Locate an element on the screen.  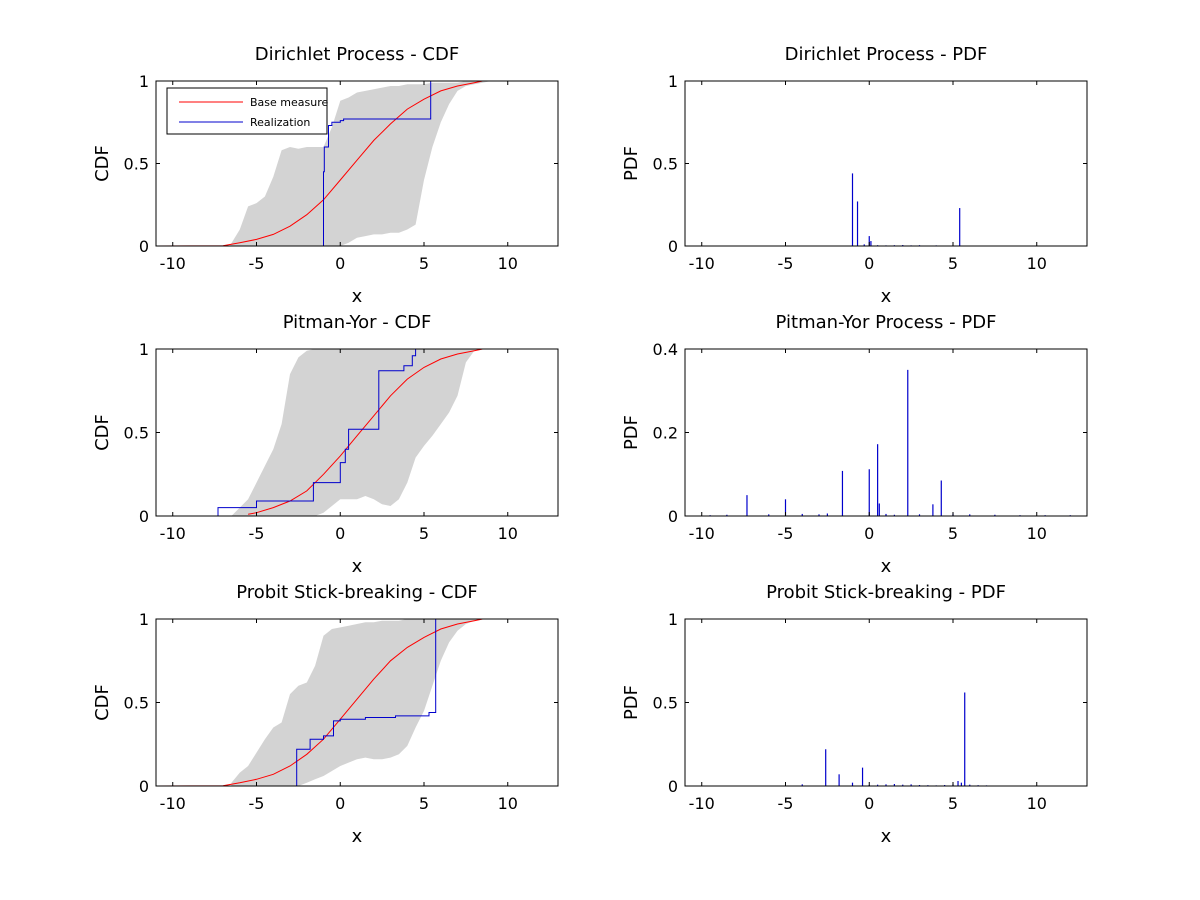
legend-box is located at coordinates (247, 111).